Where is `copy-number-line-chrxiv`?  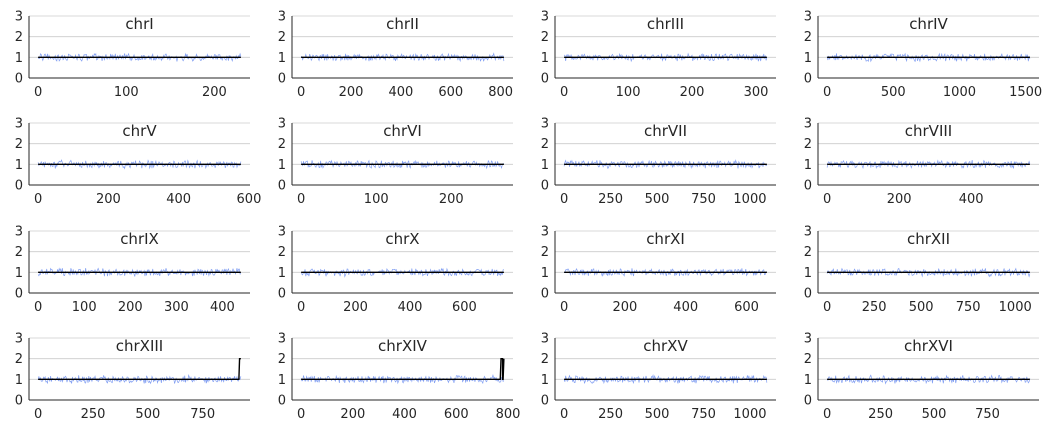
copy-number-line-chrxiv is located at coordinates (403, 369).